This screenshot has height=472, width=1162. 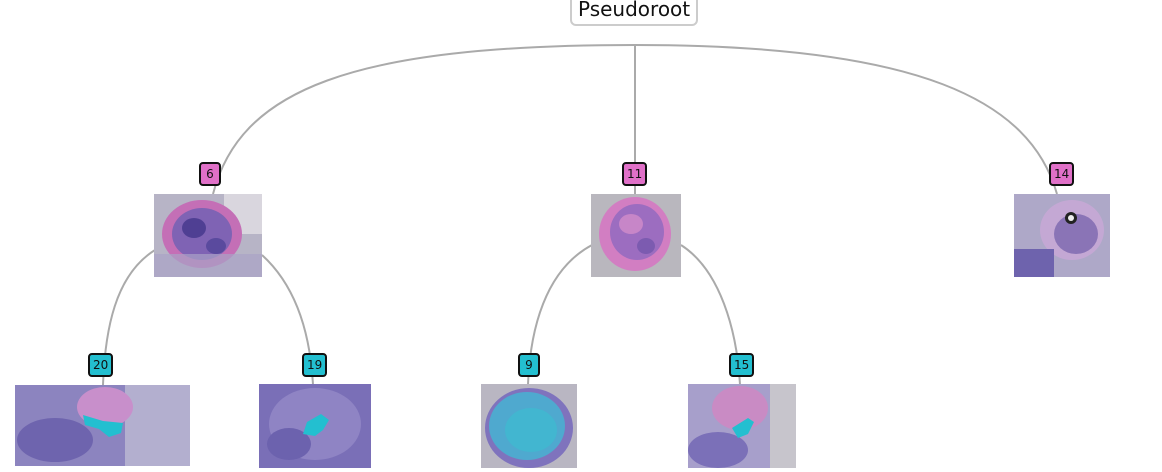 I want to click on node-badge-9: 9, so click(x=529, y=365).